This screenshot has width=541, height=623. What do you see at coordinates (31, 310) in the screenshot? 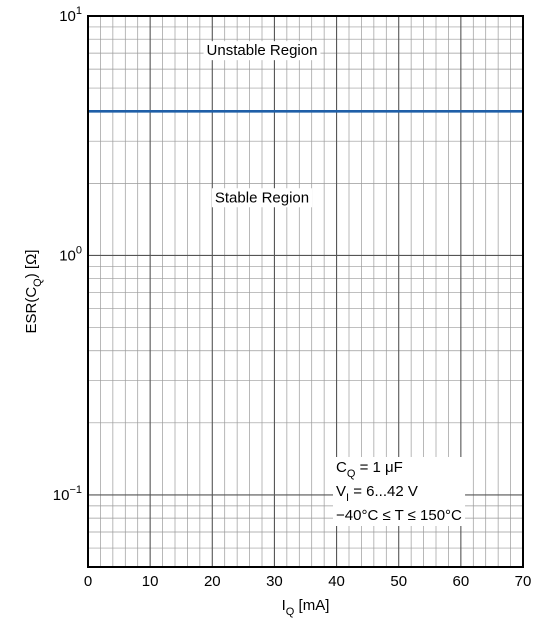
I see `y-axis-title-pre: ESR(C` at bounding box center [31, 310].